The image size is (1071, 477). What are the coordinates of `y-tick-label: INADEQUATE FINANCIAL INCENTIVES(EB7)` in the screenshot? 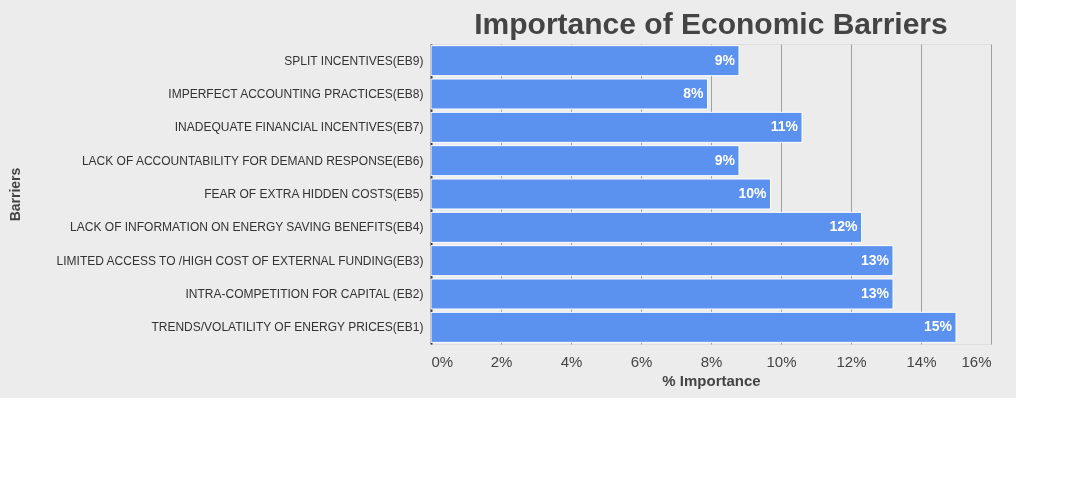 It's located at (299, 127).